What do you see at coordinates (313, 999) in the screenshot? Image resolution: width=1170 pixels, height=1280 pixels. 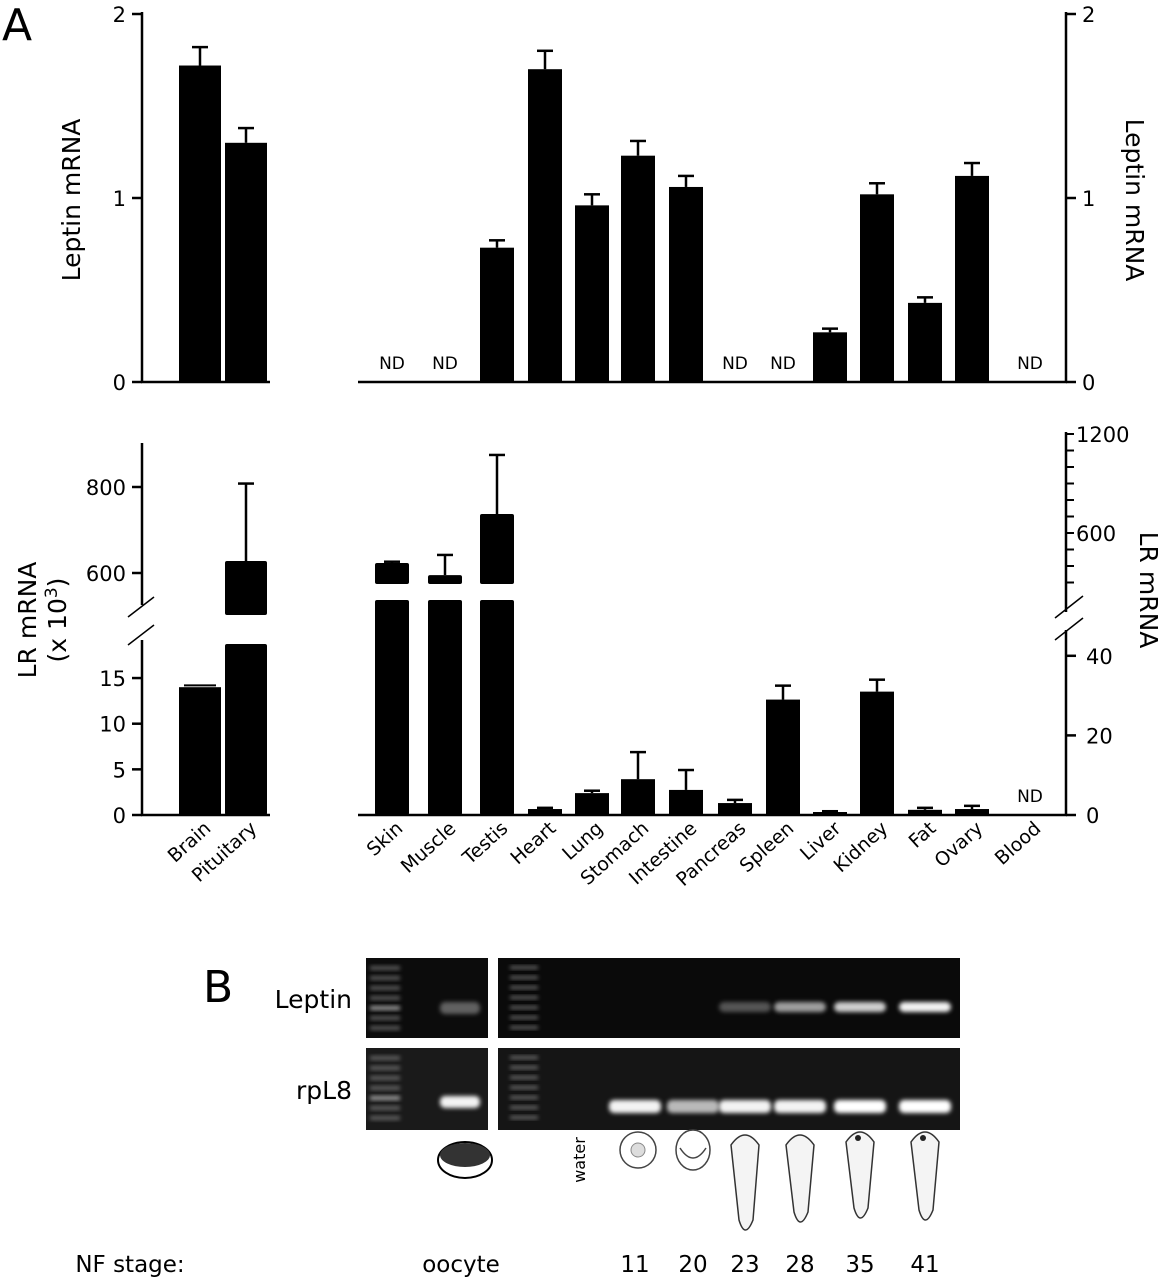 I see `gel-row-label: Leptin` at bounding box center [313, 999].